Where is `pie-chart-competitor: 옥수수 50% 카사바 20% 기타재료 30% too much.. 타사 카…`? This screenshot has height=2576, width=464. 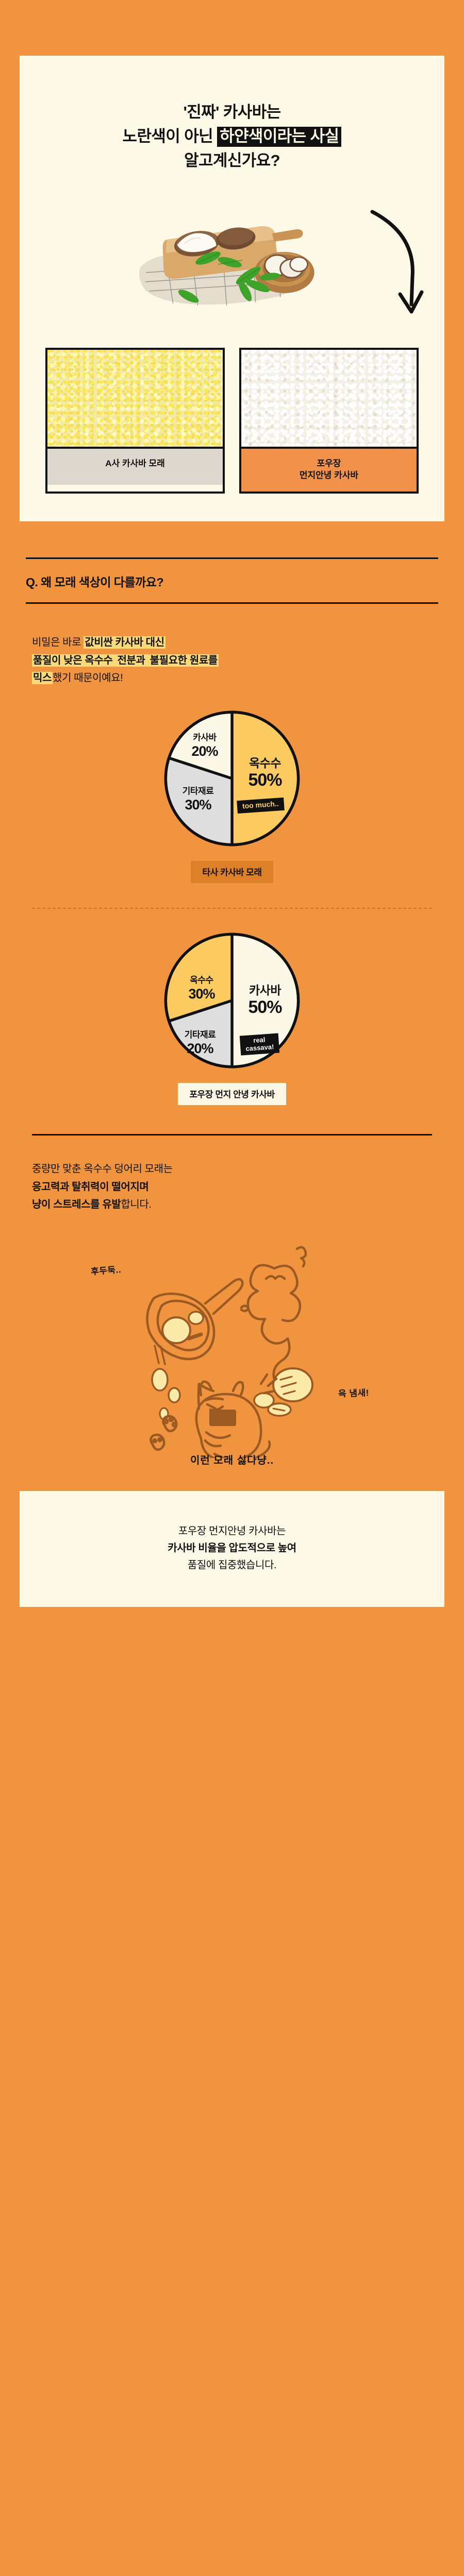 pie-chart-competitor: 옥수수 50% 카사바 20% 기타재료 30% too much.. 타사 카… is located at coordinates (232, 785).